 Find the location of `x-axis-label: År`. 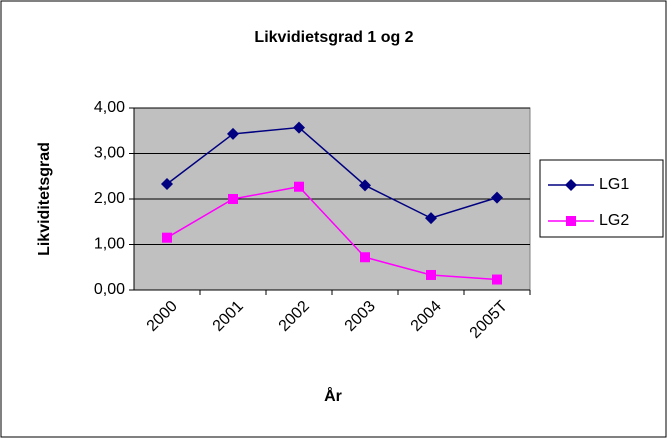

x-axis-label: År is located at coordinates (333, 395).